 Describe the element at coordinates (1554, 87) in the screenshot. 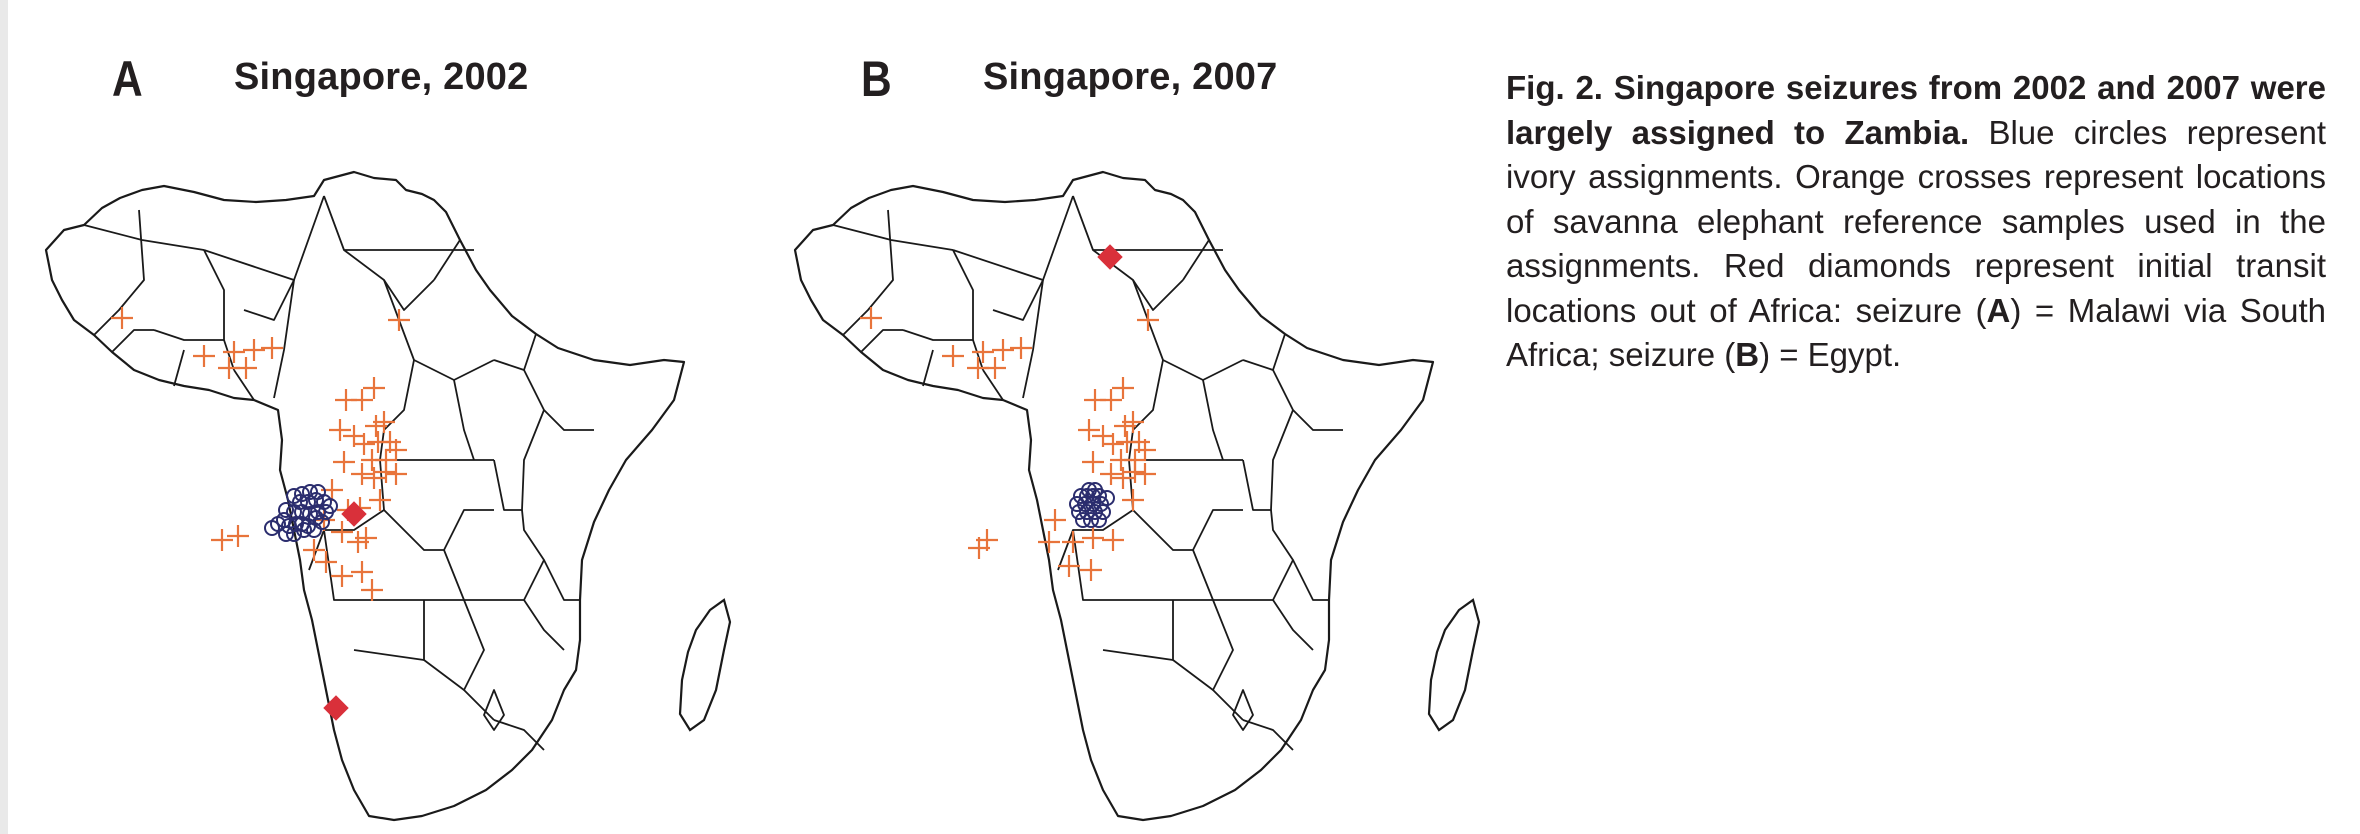

I see `caption-figure-label: Fig. 2.` at that location.